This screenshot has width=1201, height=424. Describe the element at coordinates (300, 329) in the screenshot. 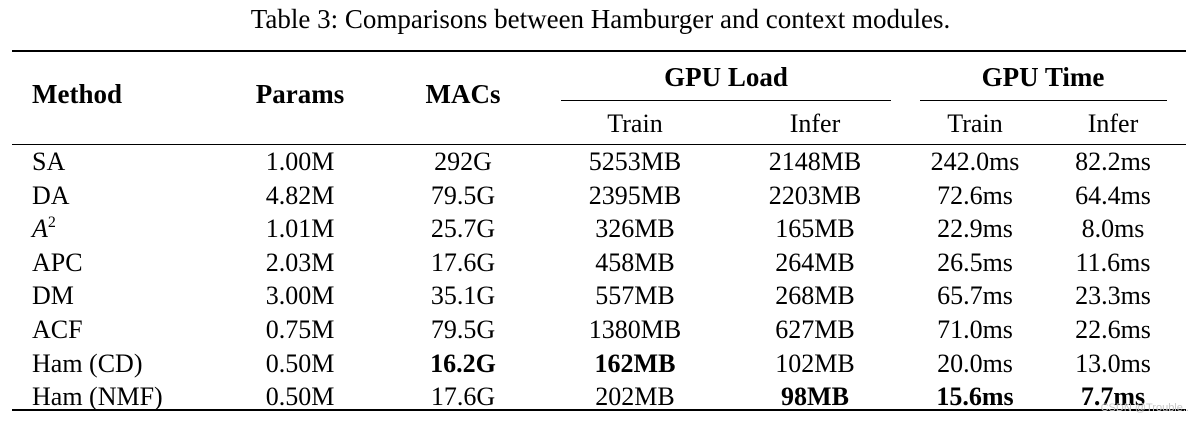

I see `cell-params: 0.75M` at that location.